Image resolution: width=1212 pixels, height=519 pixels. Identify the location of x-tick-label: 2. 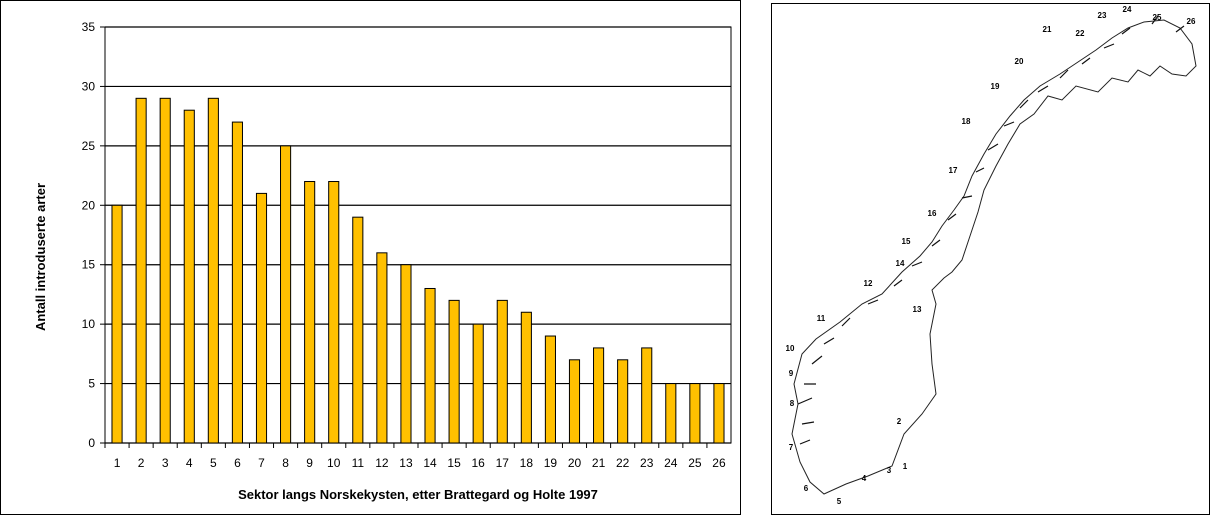
(141, 463).